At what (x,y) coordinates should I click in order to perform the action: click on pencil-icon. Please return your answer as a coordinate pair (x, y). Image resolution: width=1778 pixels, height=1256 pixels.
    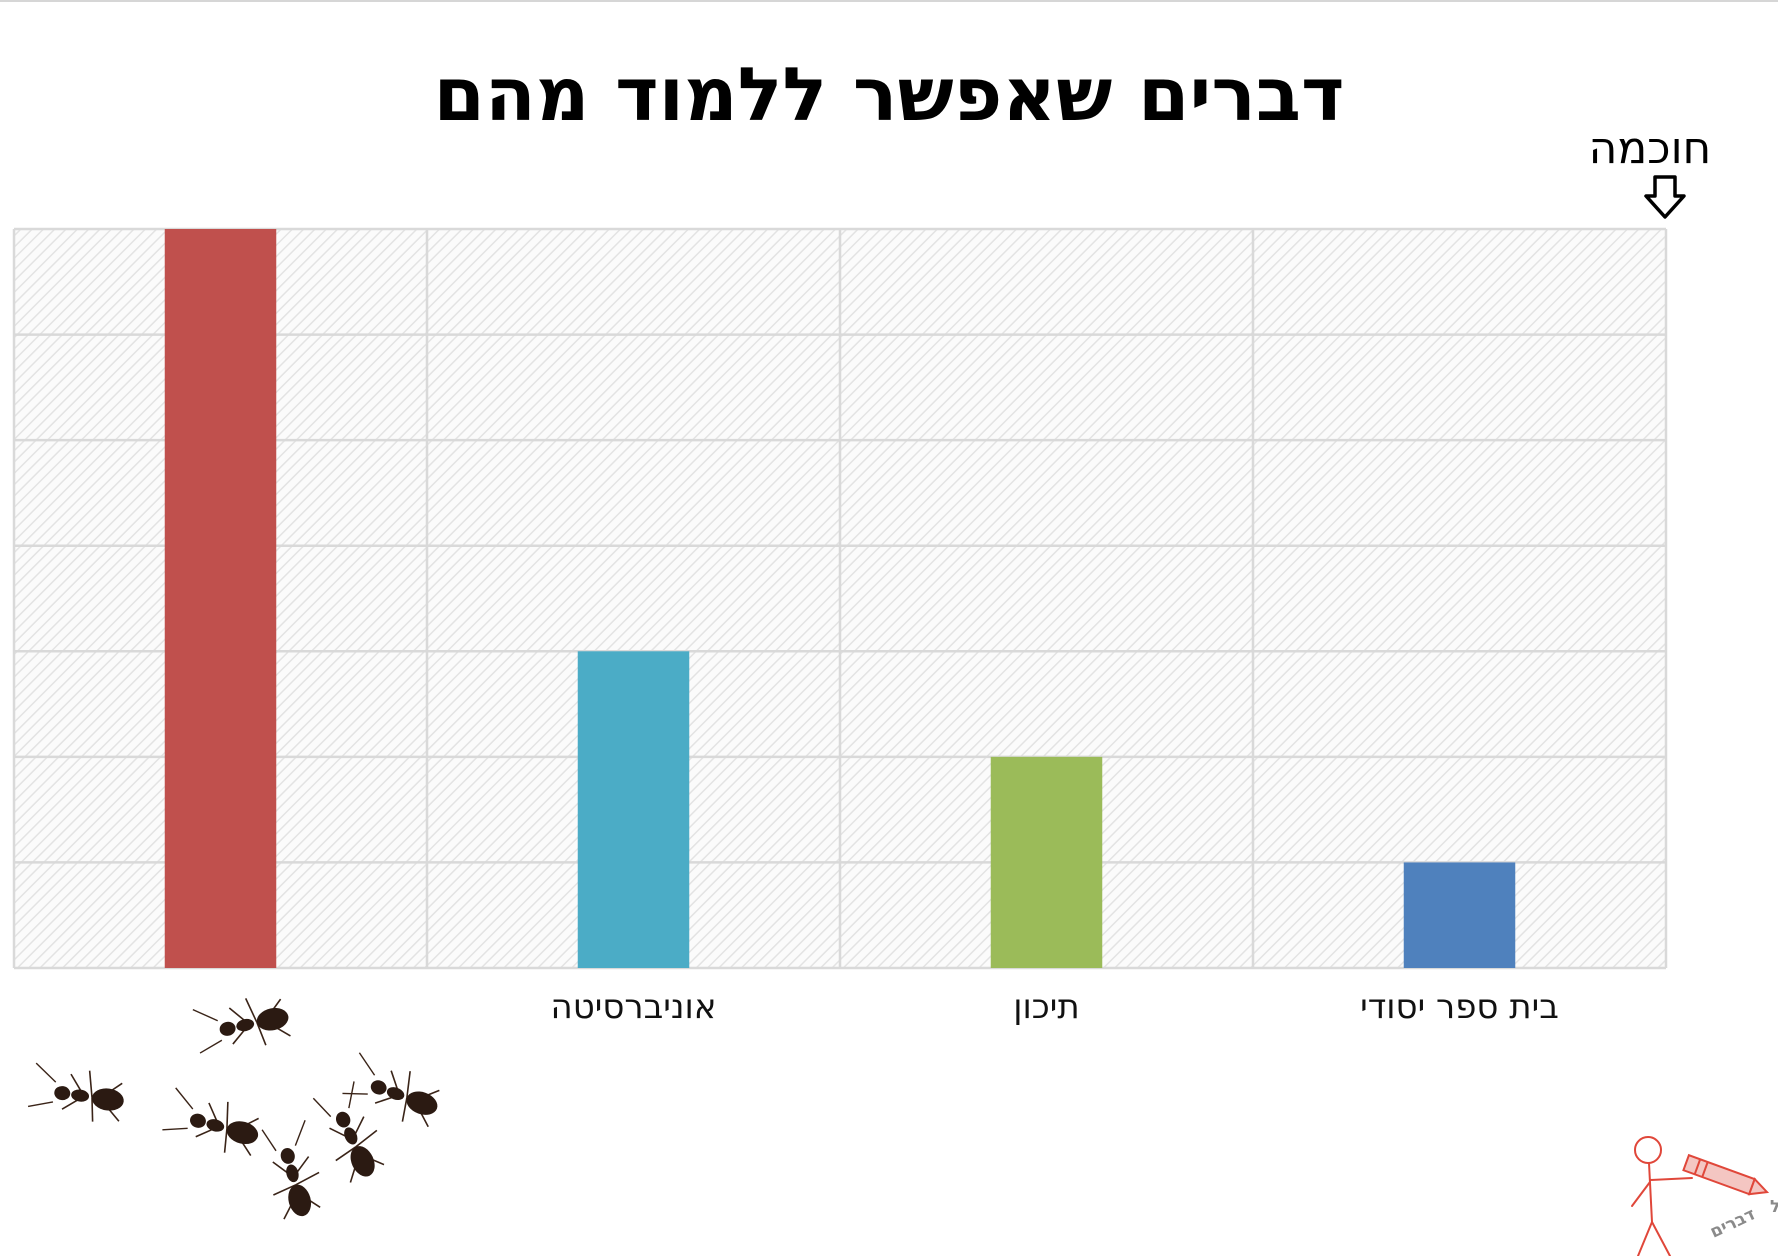
    Looking at the image, I should click on (1726, 1174).